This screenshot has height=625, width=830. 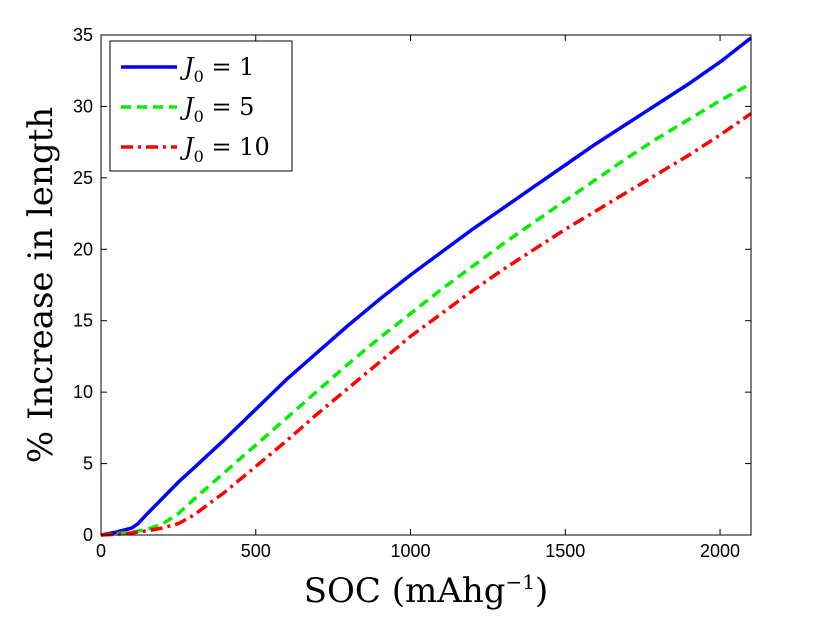 I want to click on x-axis-title: SOC (mAhg−1), so click(x=426, y=590).